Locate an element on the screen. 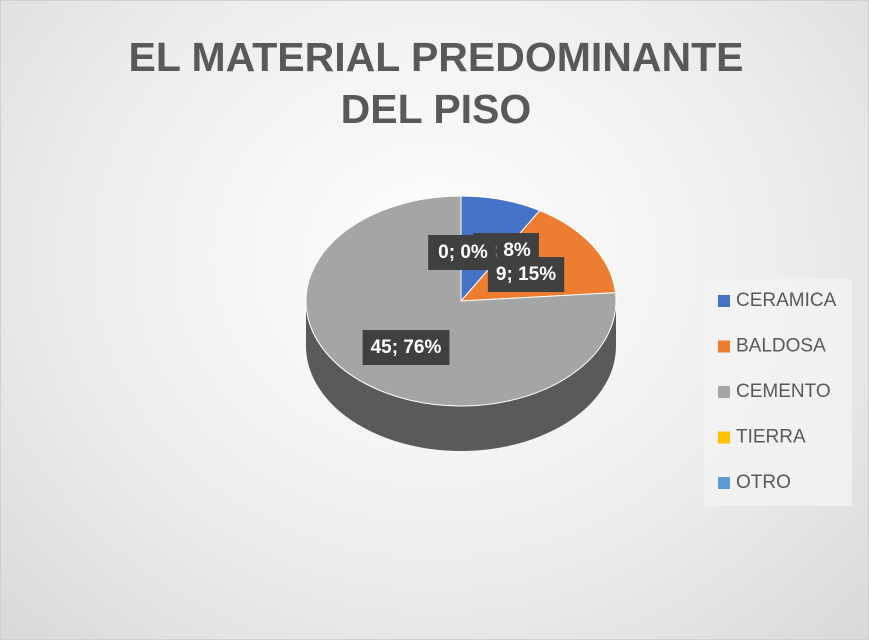  legend-label: CEMENTO is located at coordinates (783, 391).